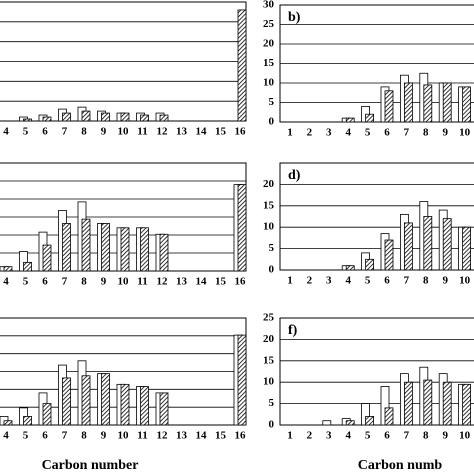  Describe the element at coordinates (294, 17) in the screenshot. I see `panel-label: b)` at that location.